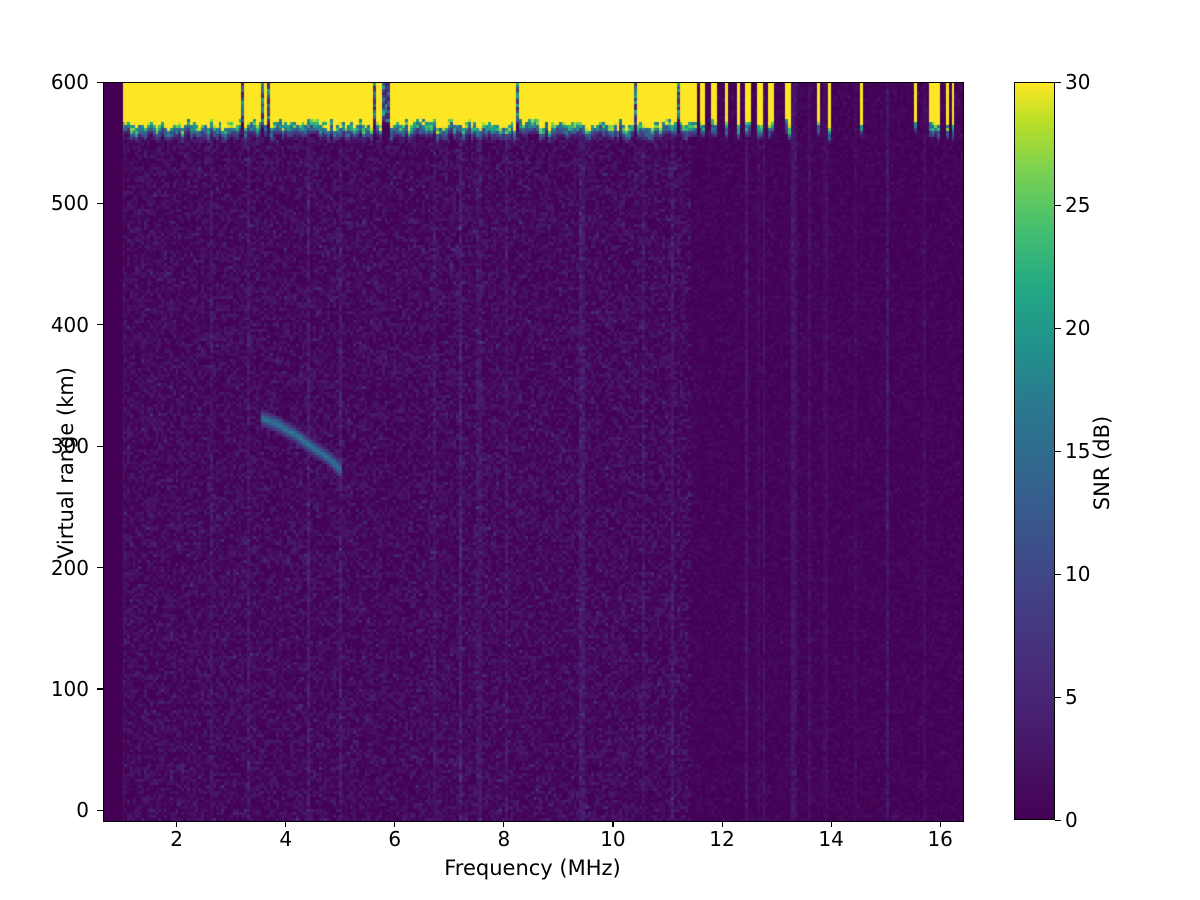  What do you see at coordinates (69, 567) in the screenshot?
I see `y-tick-label: 200` at bounding box center [69, 567].